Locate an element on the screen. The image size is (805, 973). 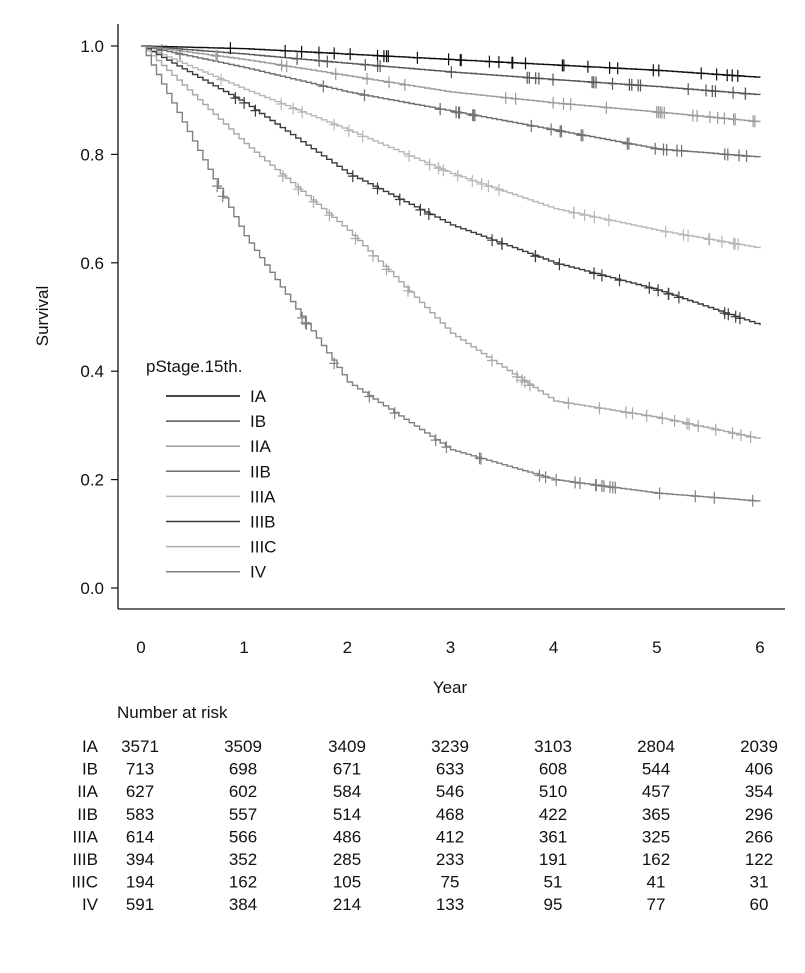
risk-value: 77 is located at coordinates (656, 904).